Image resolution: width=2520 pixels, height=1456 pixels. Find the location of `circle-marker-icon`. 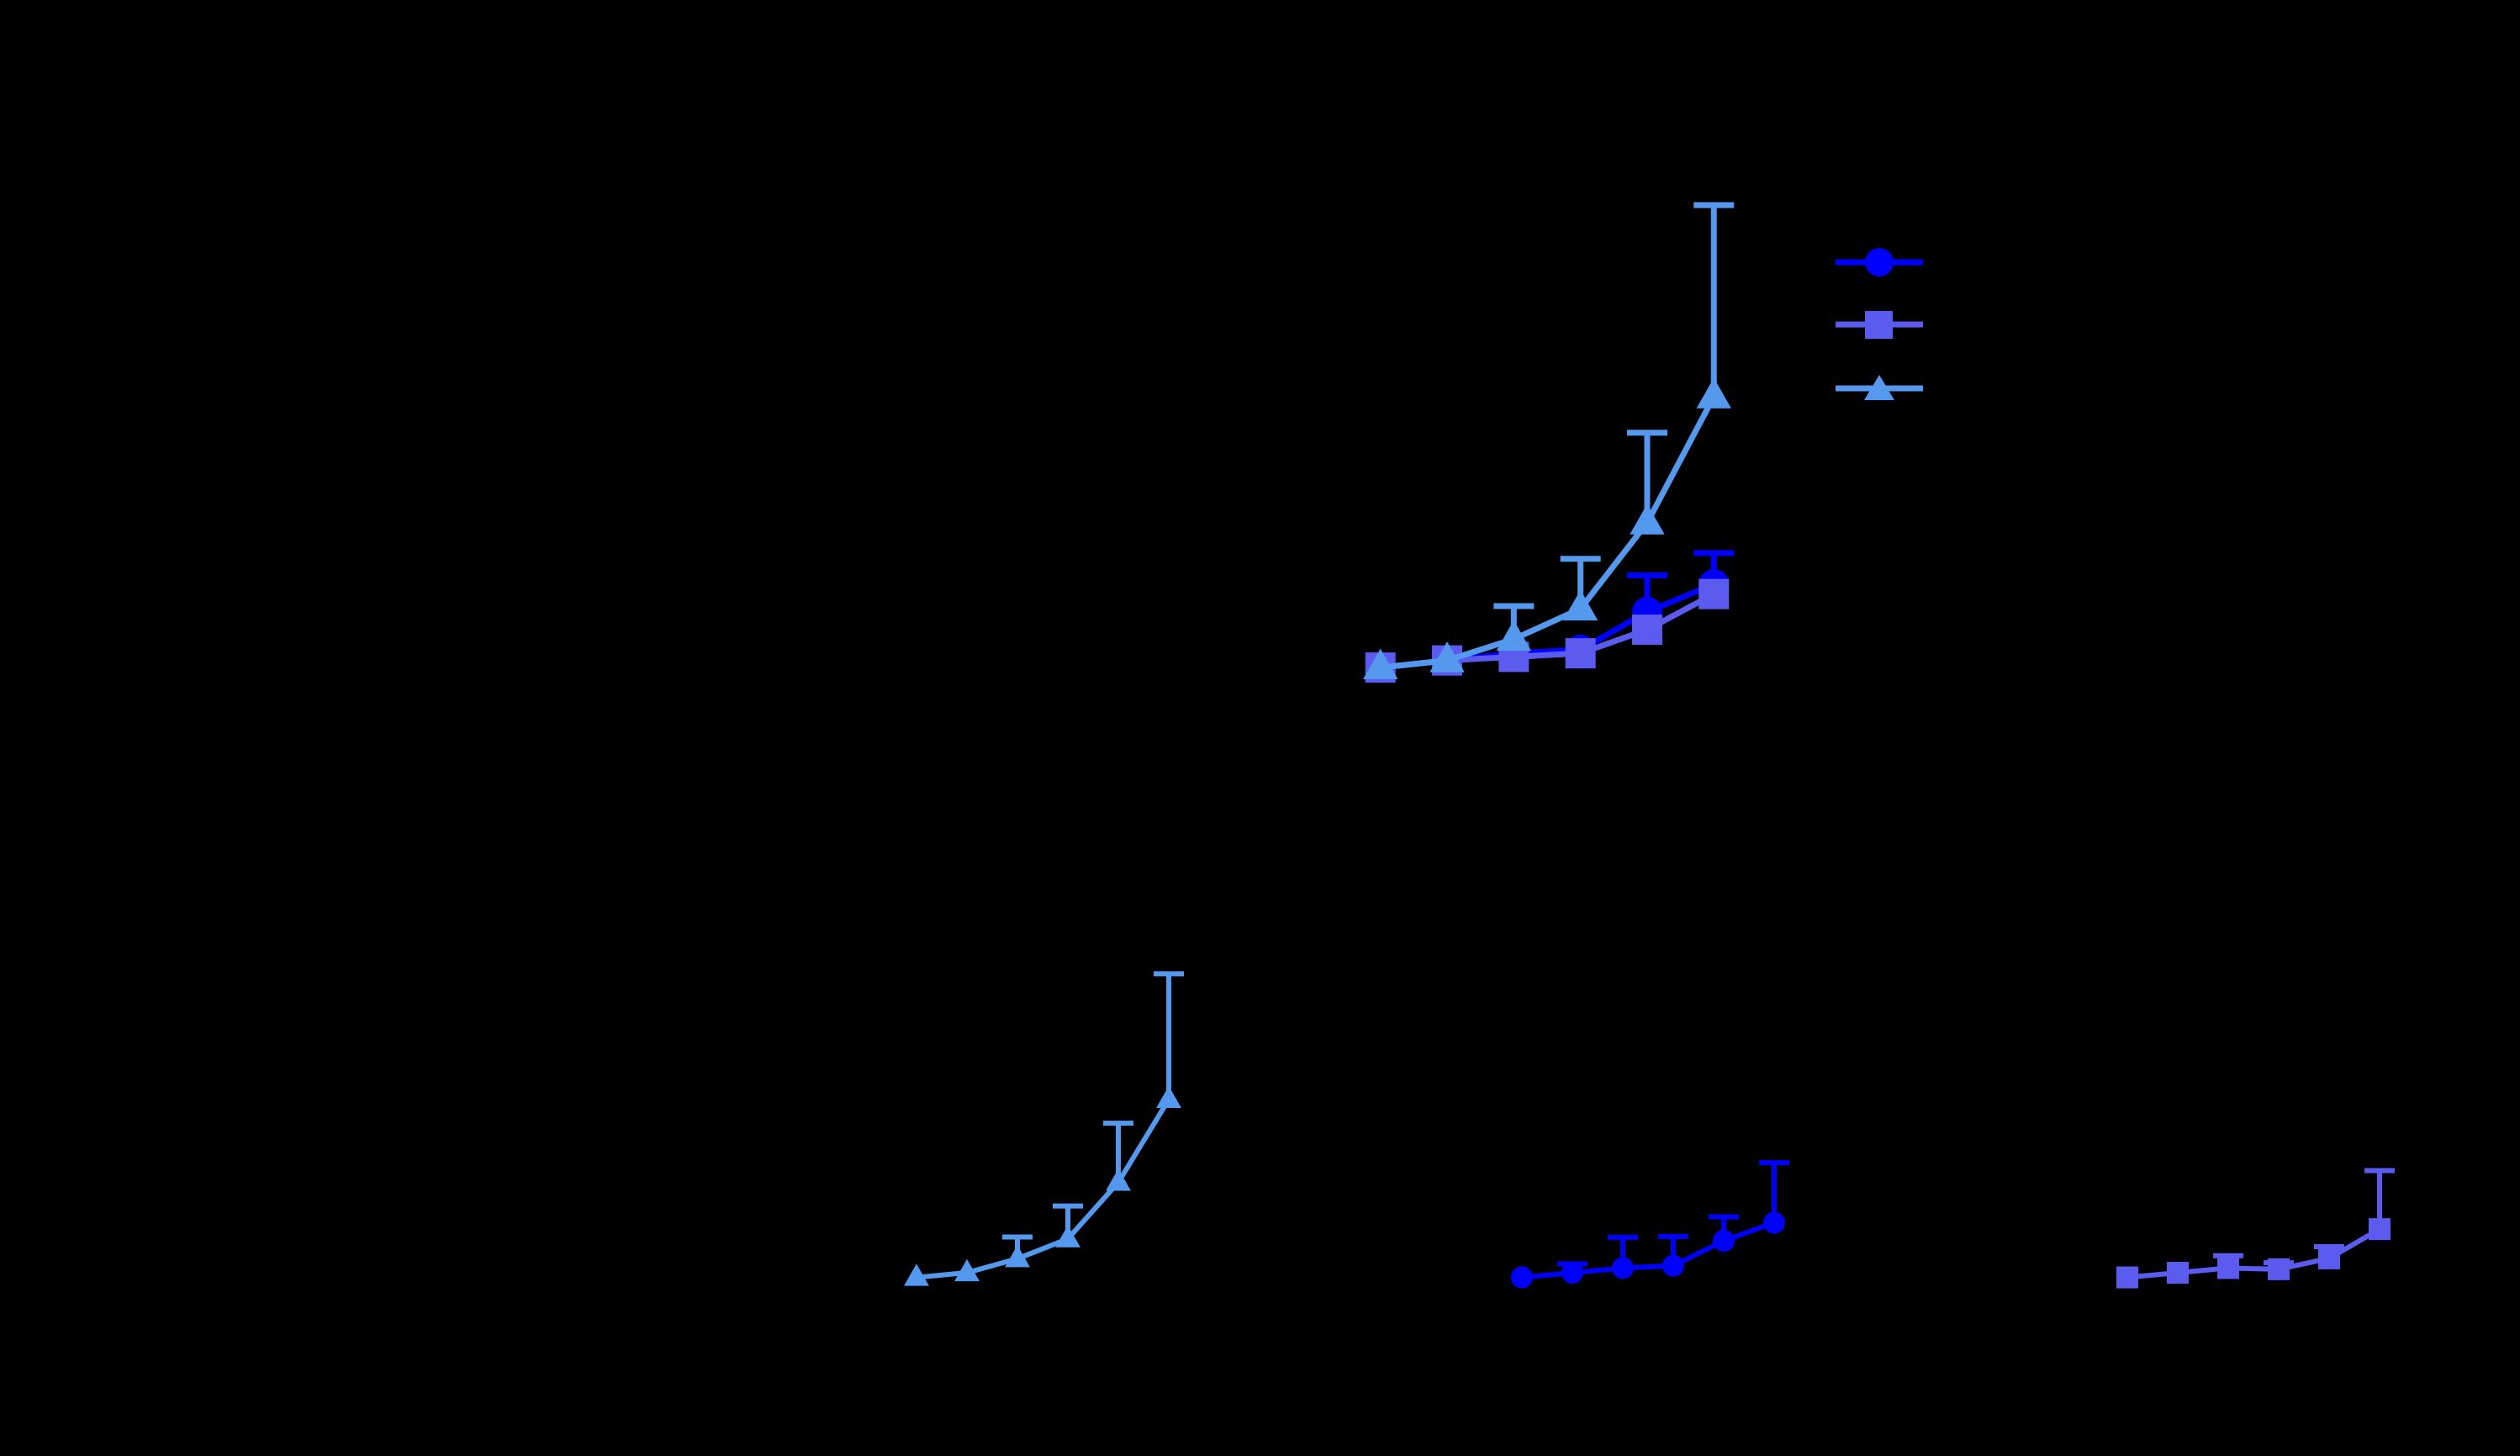

circle-marker-icon is located at coordinates (1879, 262).